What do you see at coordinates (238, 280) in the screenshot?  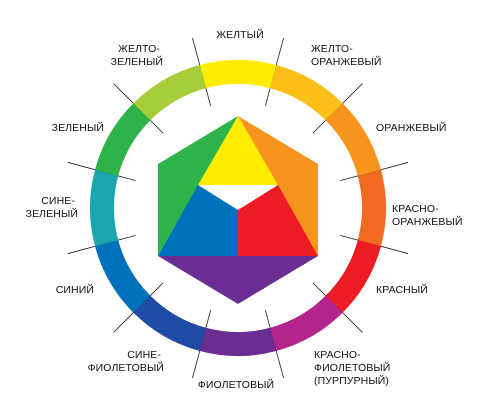 I see `secondary-violet-triangle` at bounding box center [238, 280].